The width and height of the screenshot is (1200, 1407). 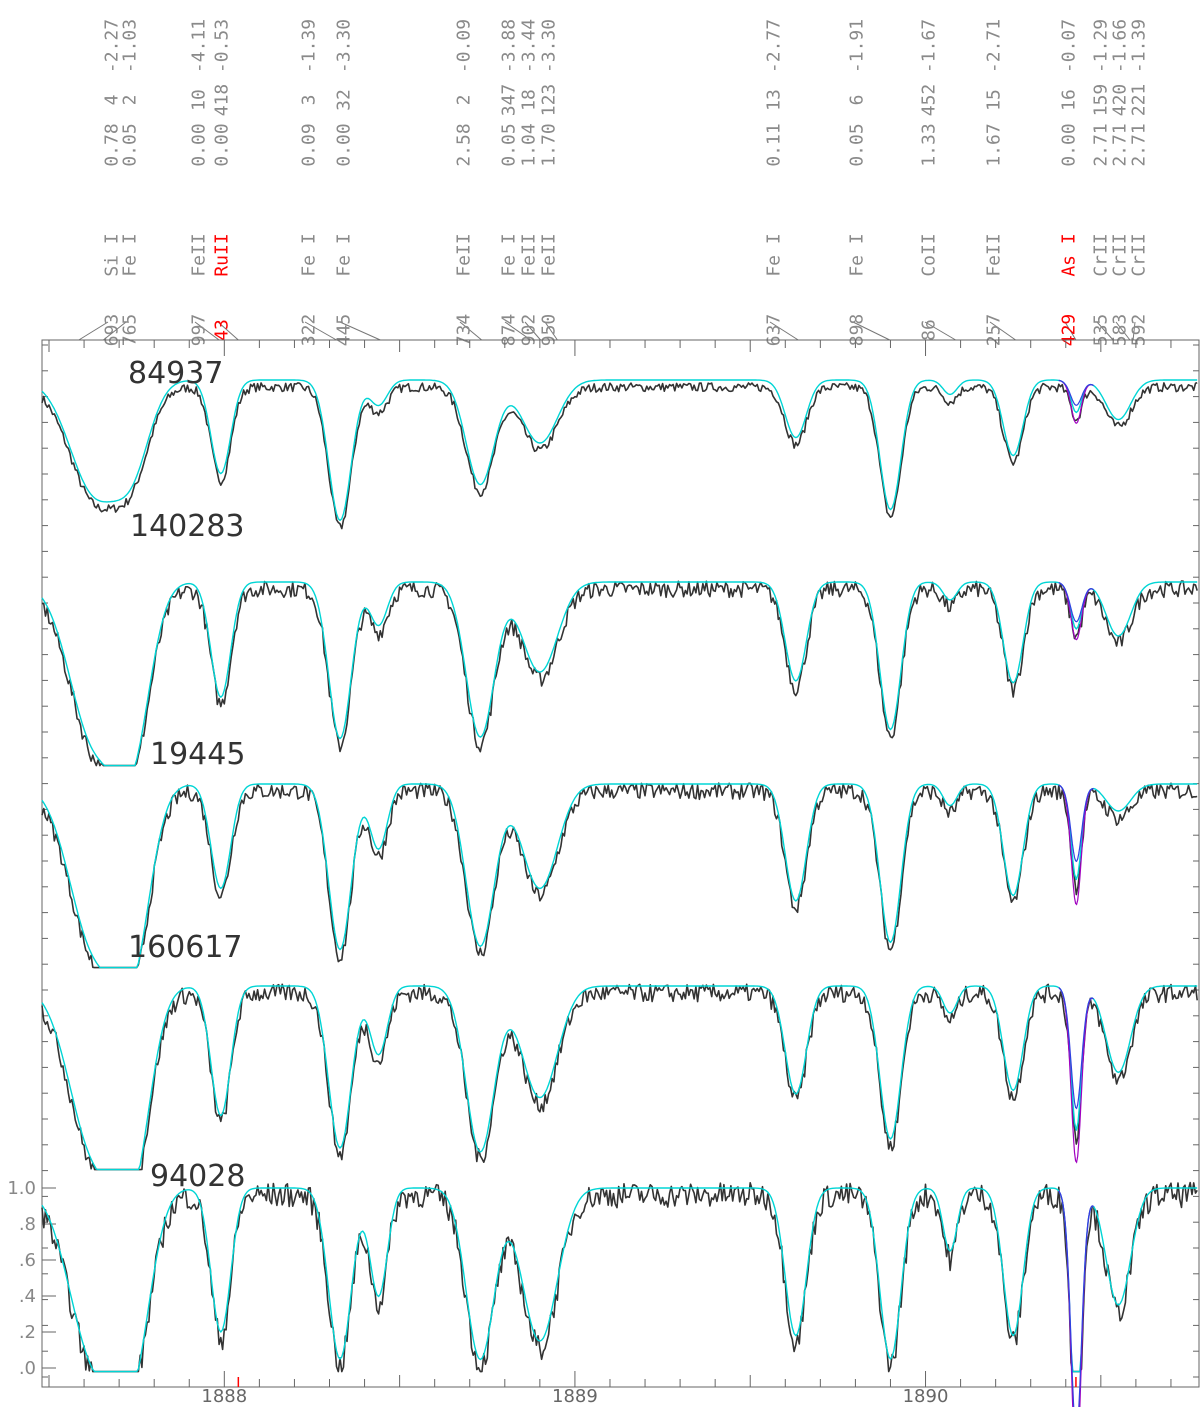 What do you see at coordinates (122, 182) in the screenshot?
I see `line-id: 765 Fe I 0.05 2 -1.03` at bounding box center [122, 182].